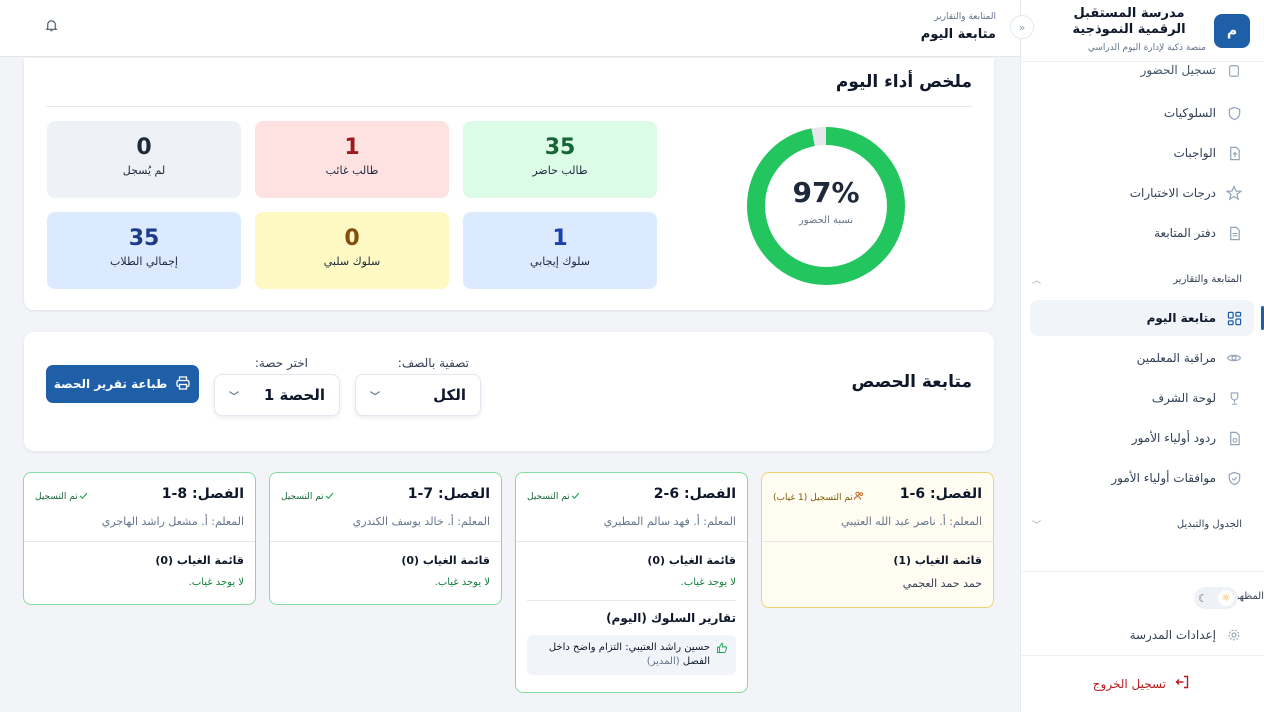 This screenshot has width=1264, height=712. I want to click on page-title: متابعة اليوم, so click(958, 34).